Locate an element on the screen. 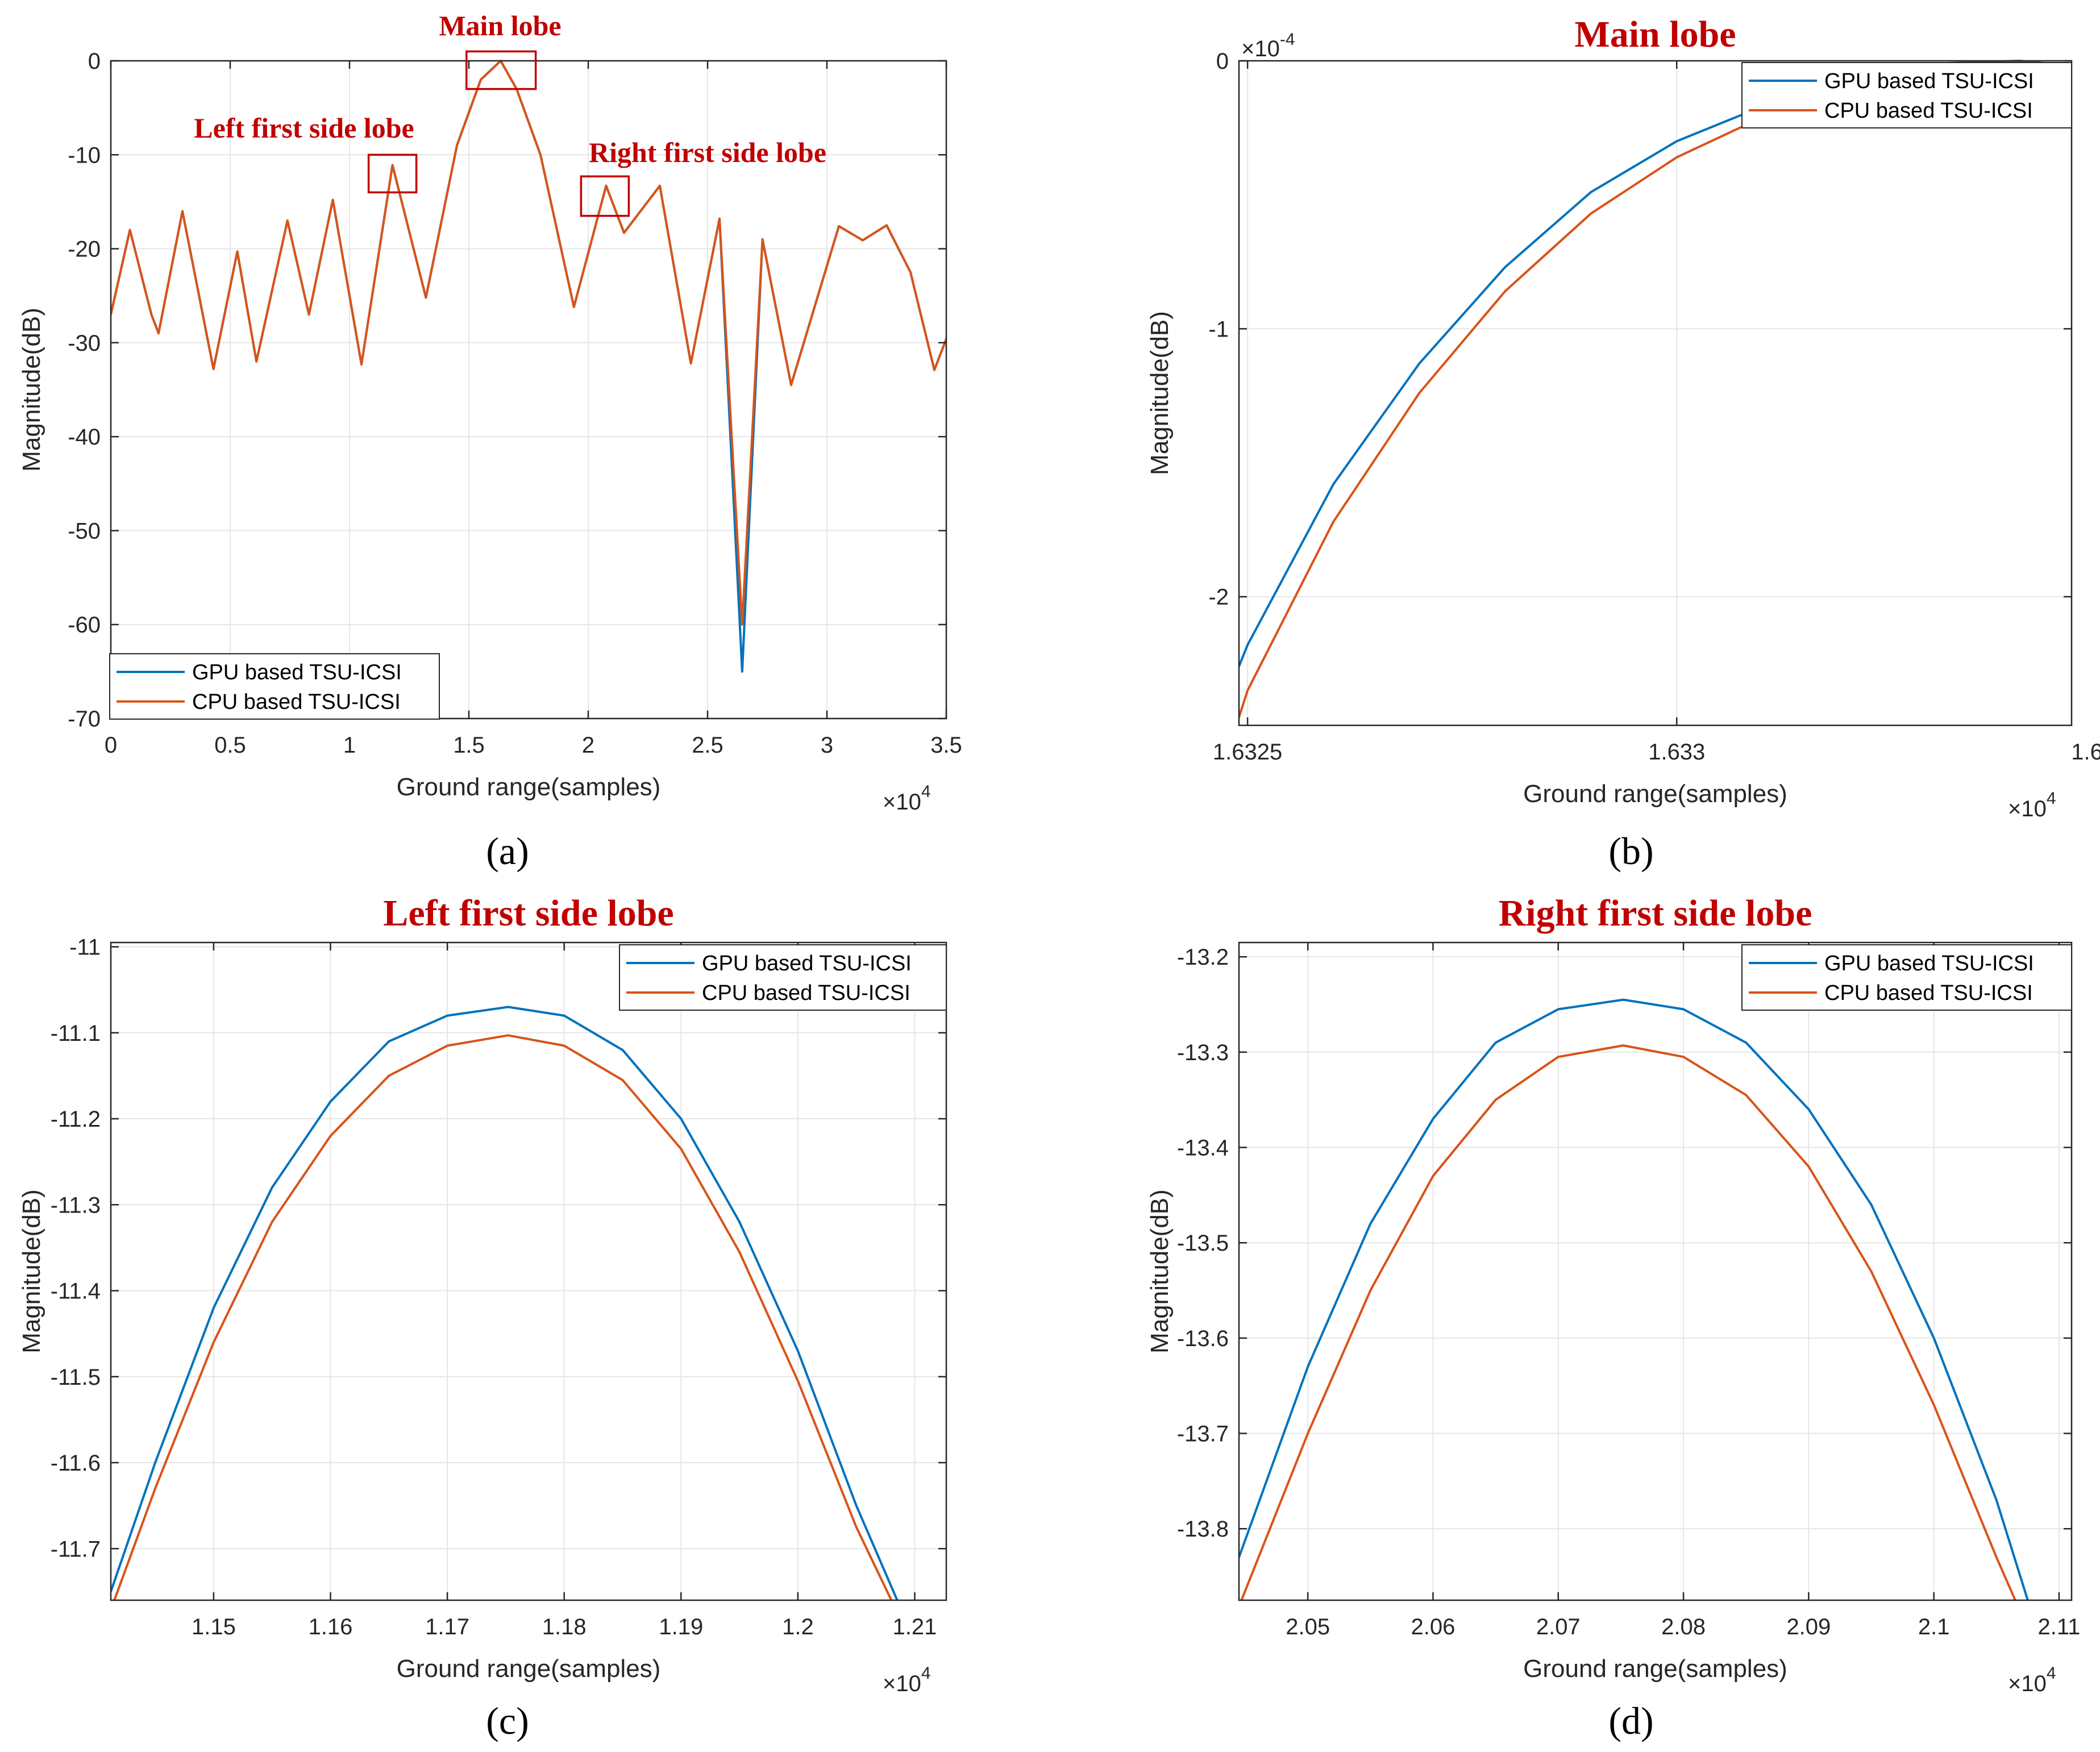  x-tick-label: 1.633 is located at coordinates (1676, 752).